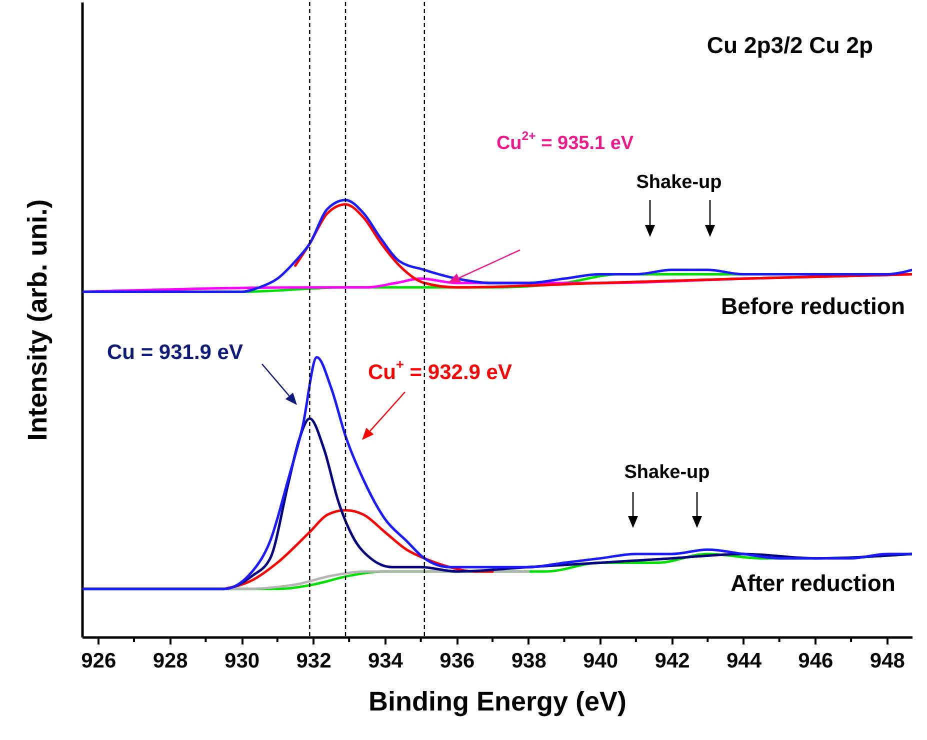 This screenshot has height=740, width=927. I want to click on x-tick-label: 930, so click(242, 661).